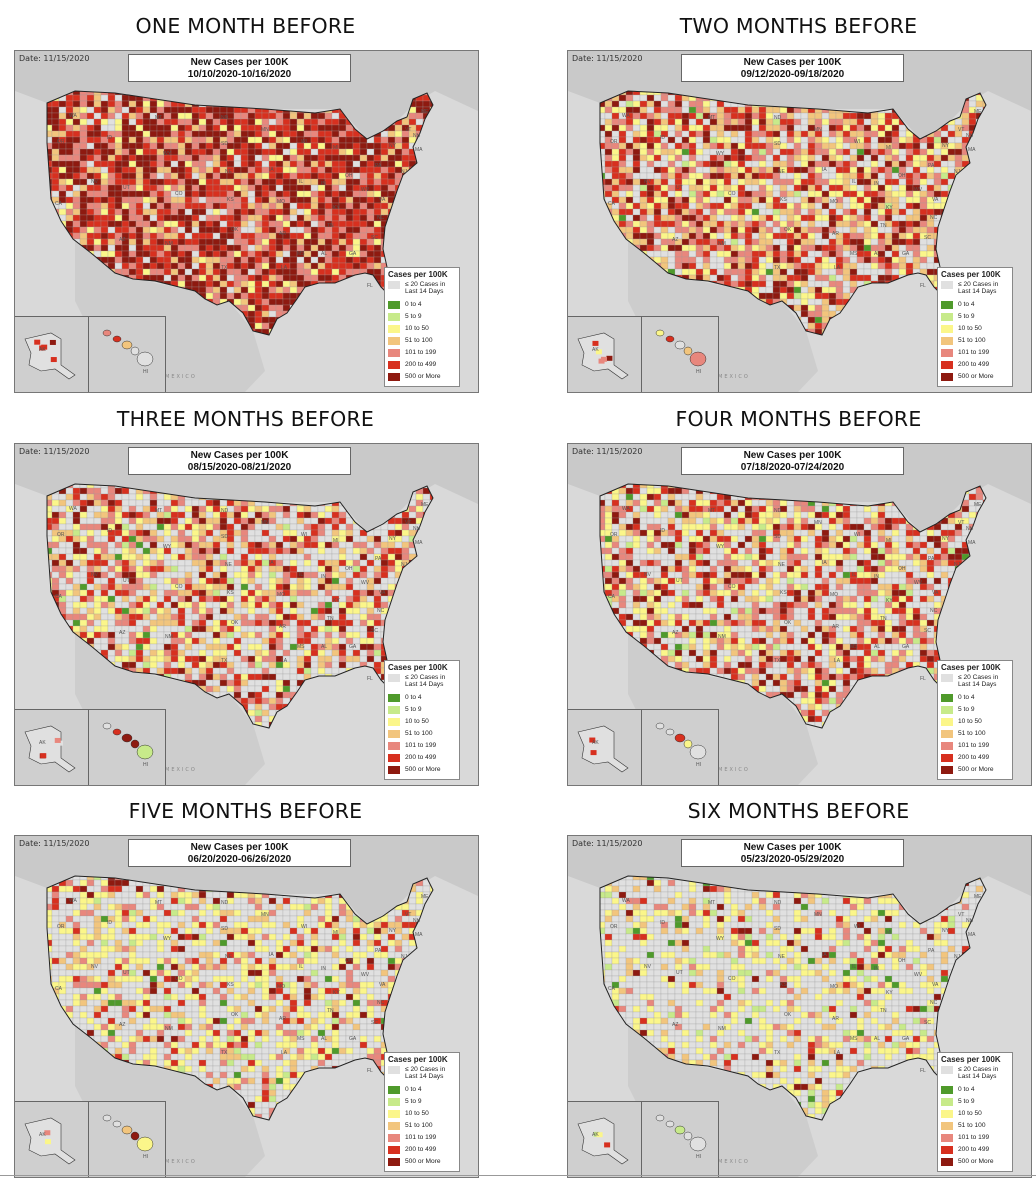 The height and width of the screenshot is (1183, 1036). Describe the element at coordinates (61, 142) in the screenshot. I see `state-label: OR` at that location.